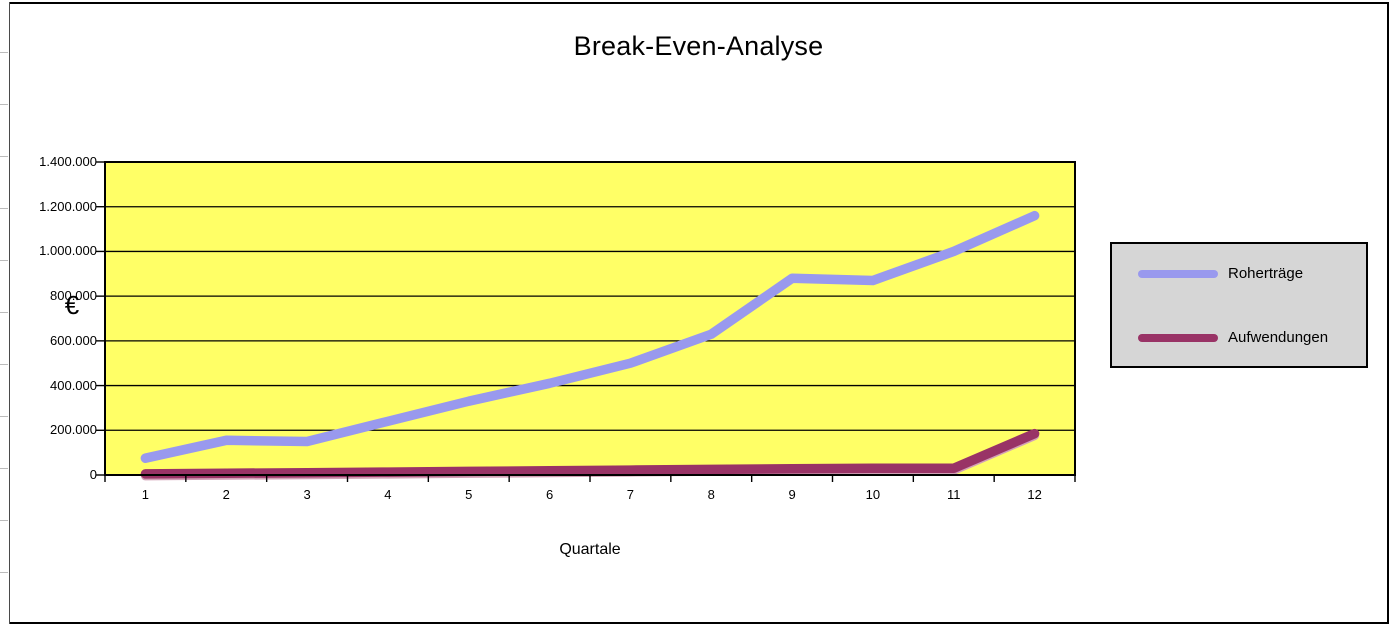  I want to click on x-axis-label: 4, so click(388, 494).